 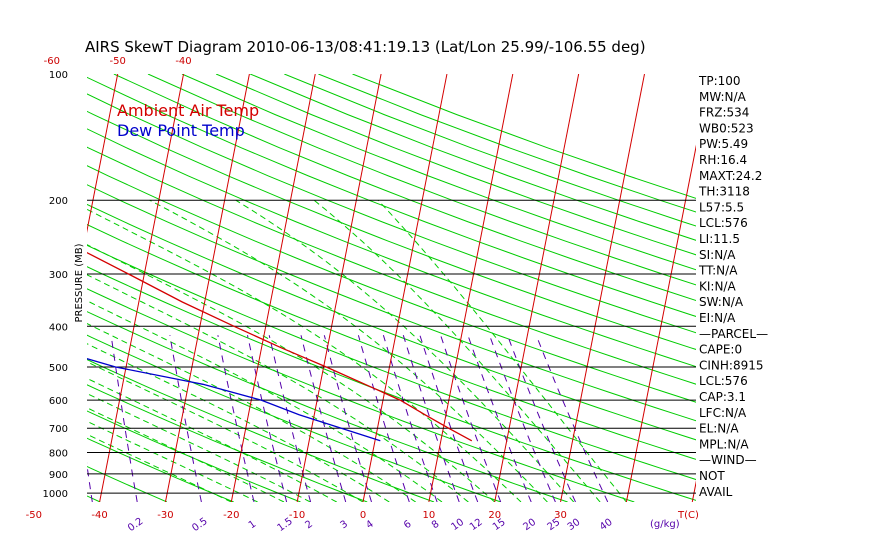 I want to click on pressure-tick-label: 1000, so click(x=55, y=494).